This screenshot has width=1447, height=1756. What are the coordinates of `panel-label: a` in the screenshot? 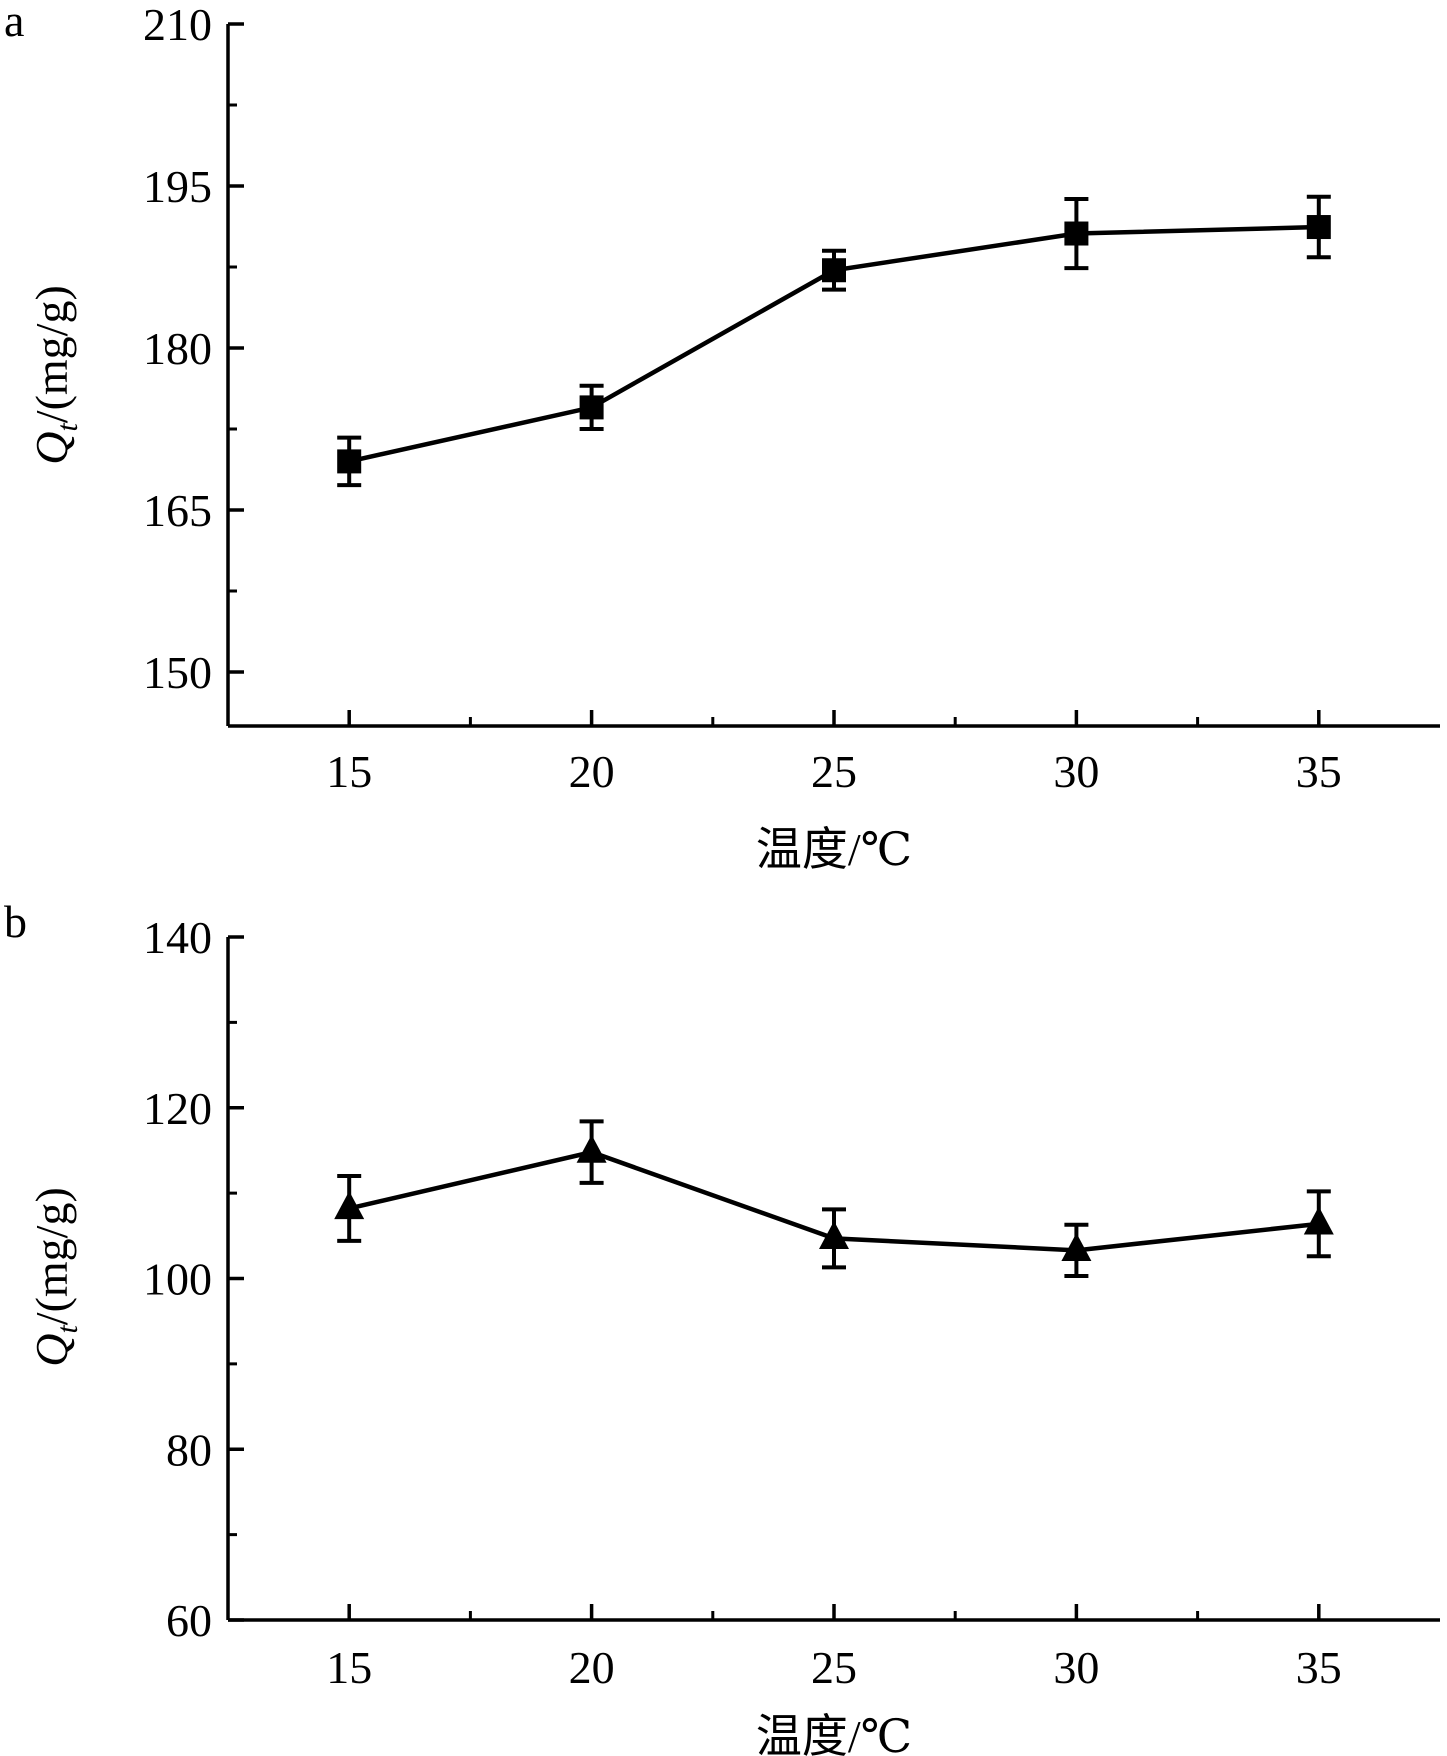 It's located at (14, 23).